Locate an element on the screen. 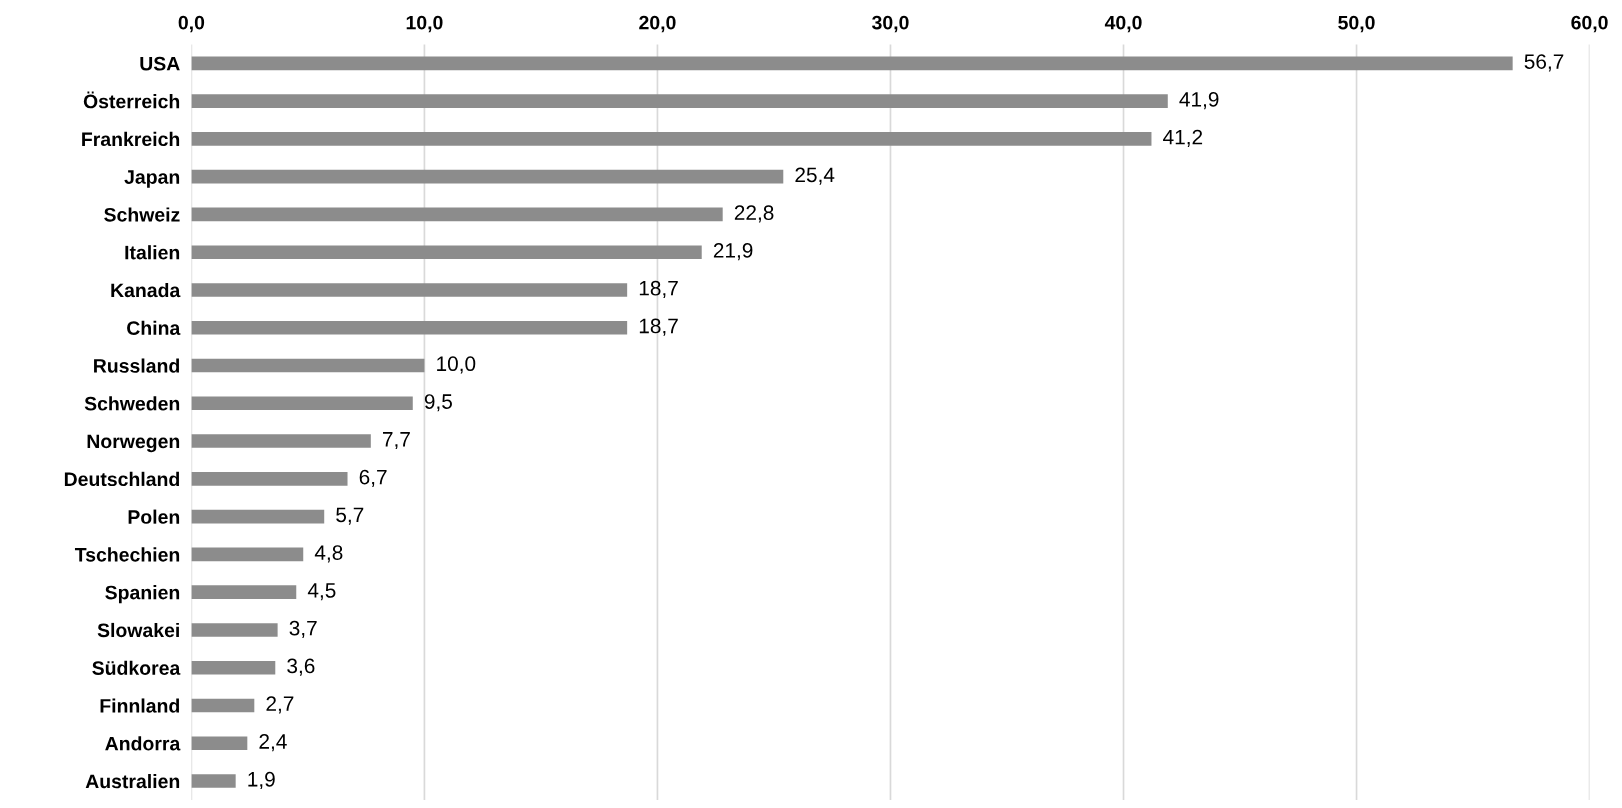 The height and width of the screenshot is (808, 1622). data-label: 3,6 is located at coordinates (301, 667).